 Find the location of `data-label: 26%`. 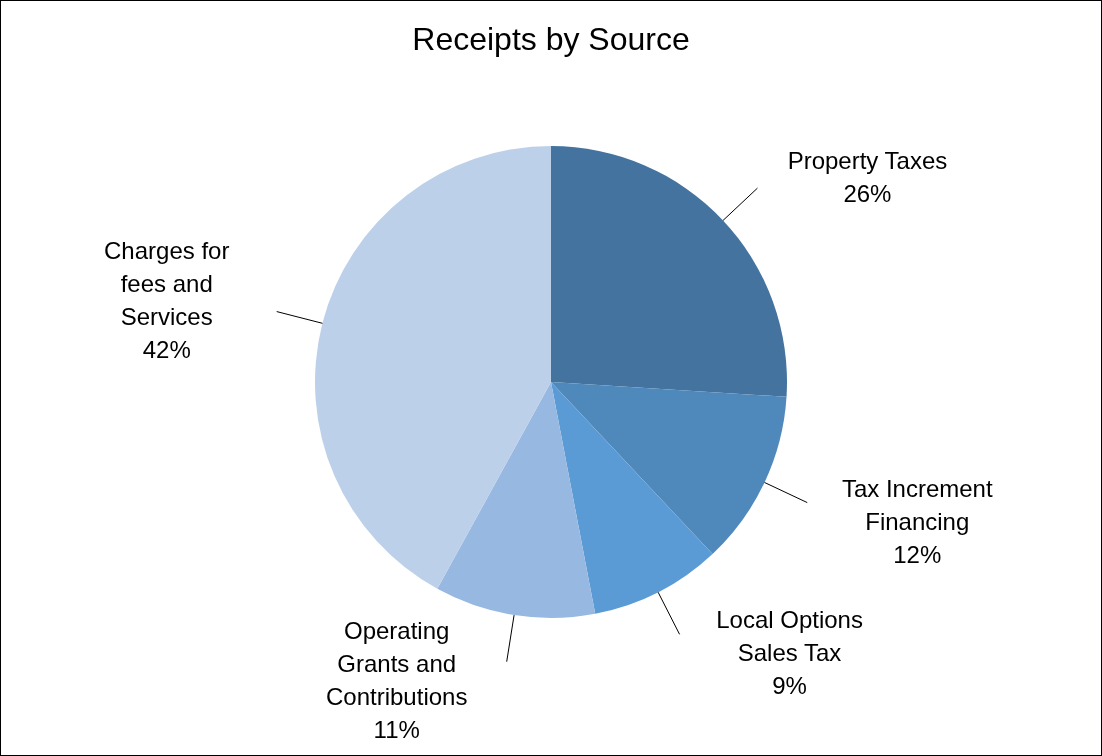

data-label: 26% is located at coordinates (867, 193).